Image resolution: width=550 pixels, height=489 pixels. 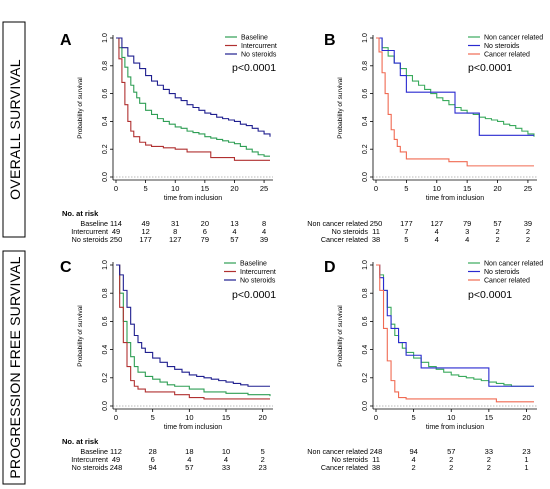 What do you see at coordinates (455, 198) in the screenshot?
I see `x-axis-label: time from inclusion` at bounding box center [455, 198].